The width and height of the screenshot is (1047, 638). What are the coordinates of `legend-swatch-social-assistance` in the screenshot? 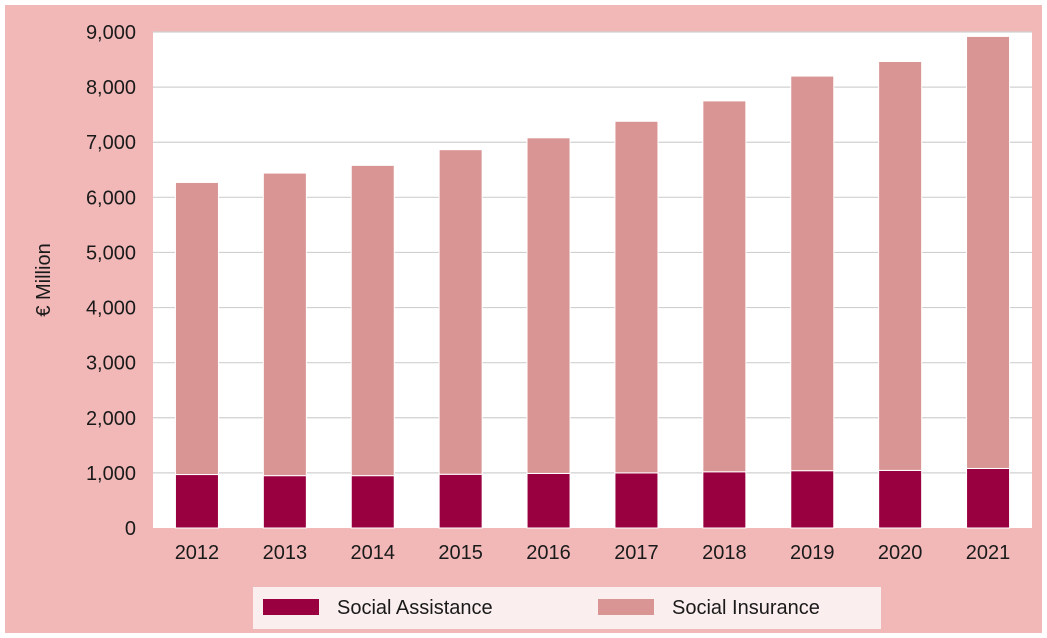 It's located at (291, 607).